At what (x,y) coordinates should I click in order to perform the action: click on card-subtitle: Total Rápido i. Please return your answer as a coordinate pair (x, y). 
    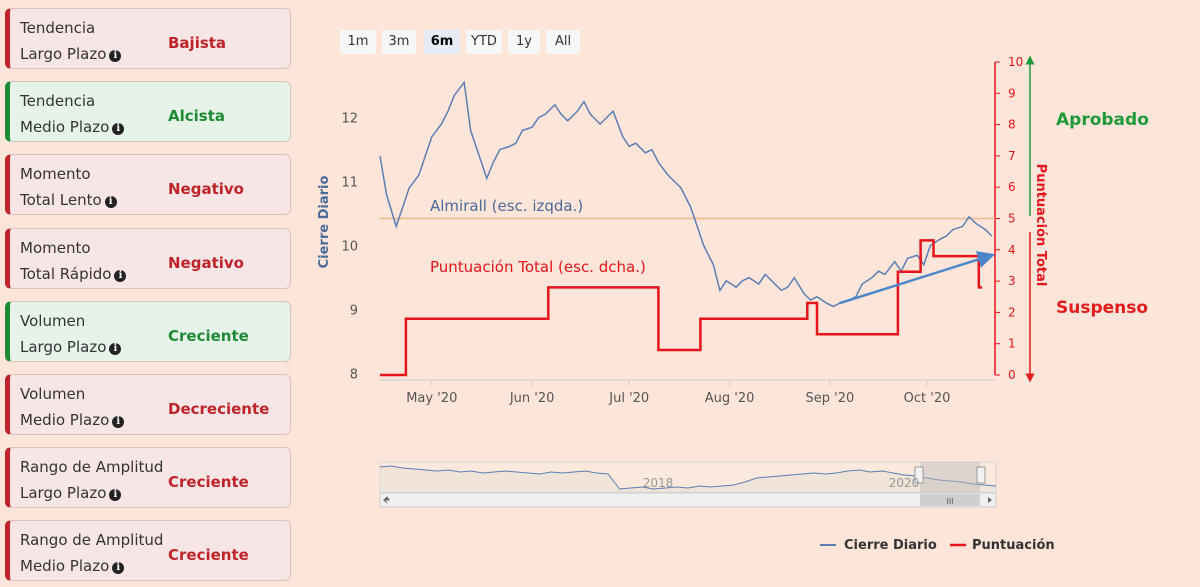
    Looking at the image, I should click on (73, 274).